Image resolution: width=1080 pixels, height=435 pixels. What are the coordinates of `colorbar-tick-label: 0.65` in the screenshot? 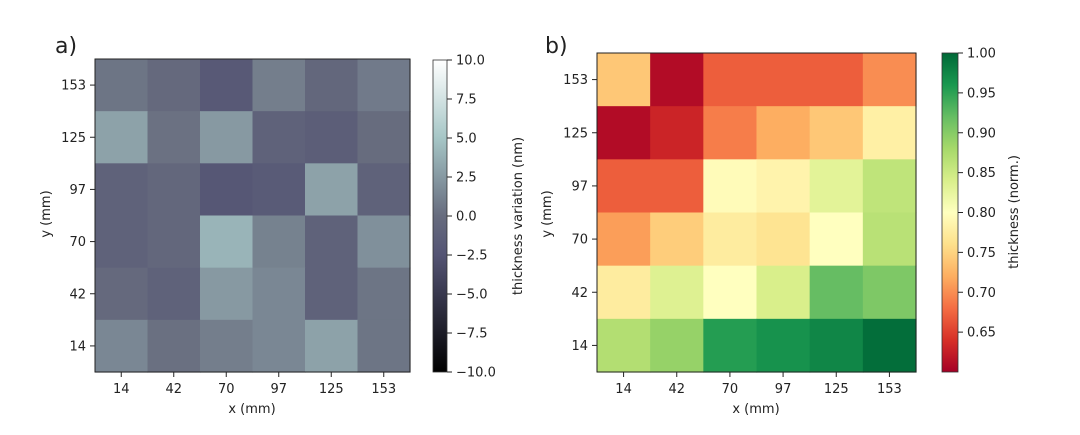 It's located at (981, 333).